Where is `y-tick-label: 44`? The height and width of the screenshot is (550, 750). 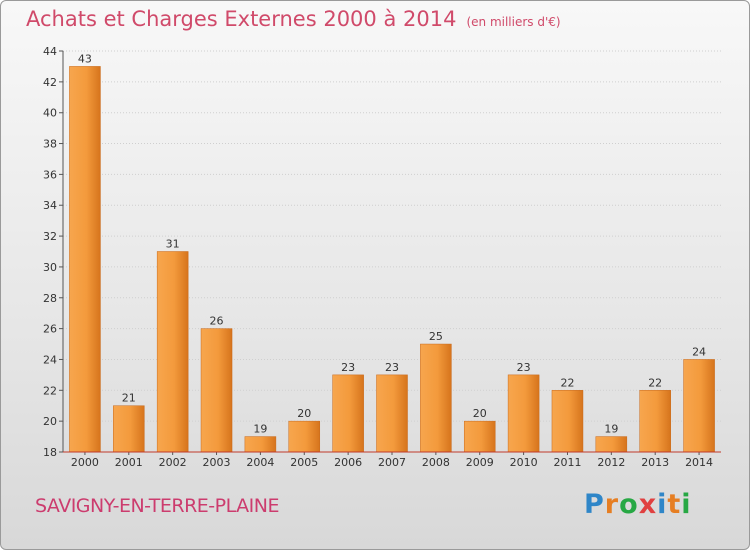
y-tick-label: 44 is located at coordinates (50, 51).